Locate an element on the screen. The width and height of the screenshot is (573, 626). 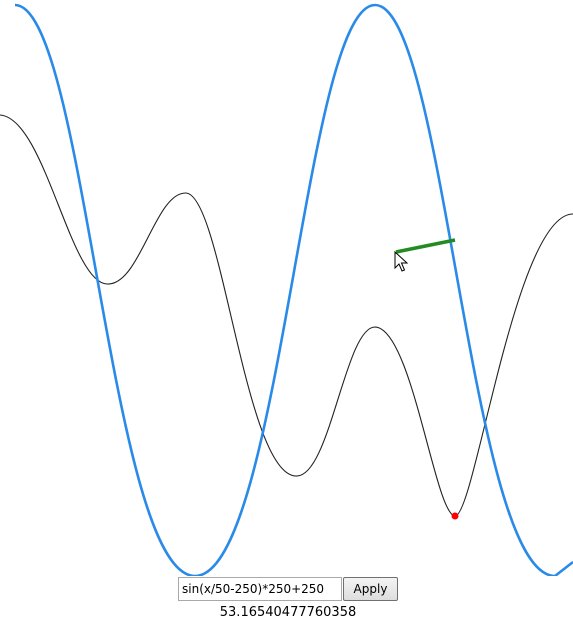
function-controls: Apply is located at coordinates (288, 590).